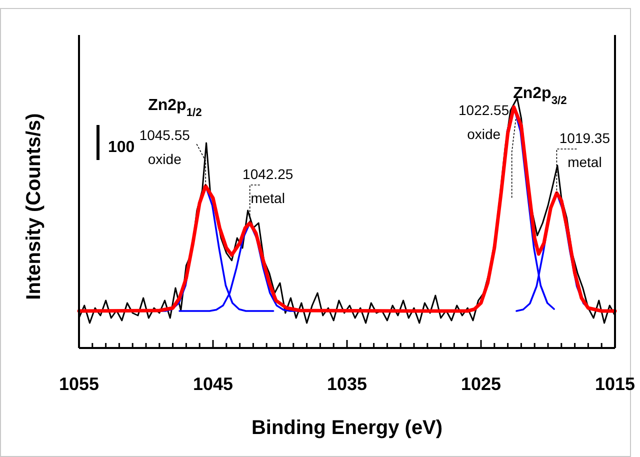 The width and height of the screenshot is (640, 457). Describe the element at coordinates (347, 384) in the screenshot. I see `x-tick-label: 1035` at that location.